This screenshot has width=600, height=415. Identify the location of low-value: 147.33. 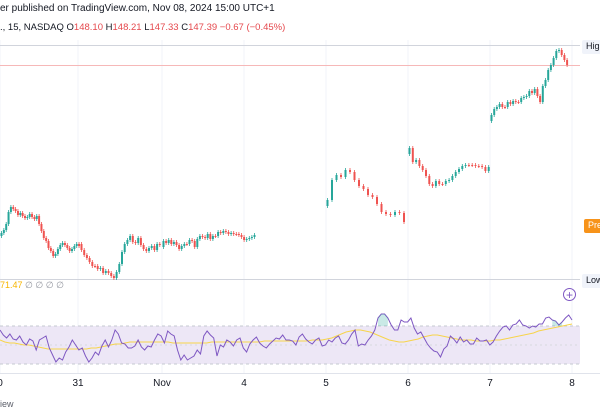
(164, 27).